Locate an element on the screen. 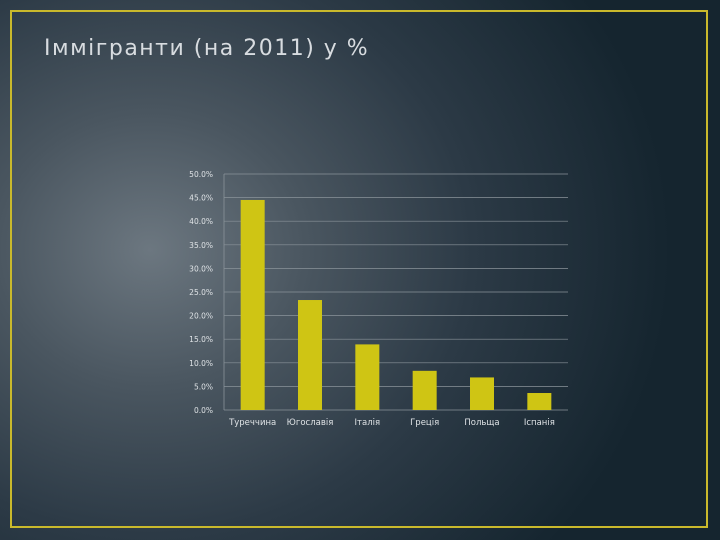  x-category-label: Польща is located at coordinates (481, 423).